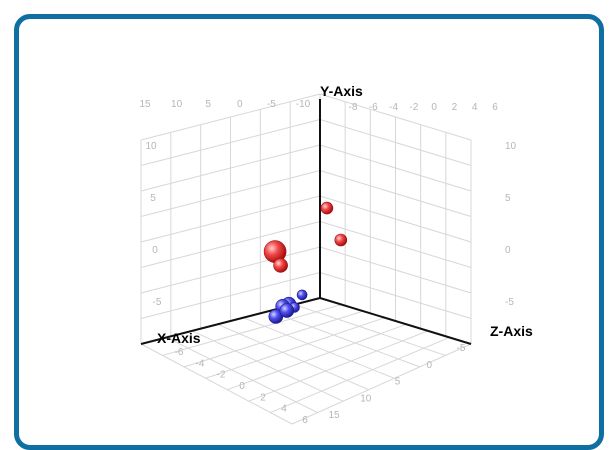 This screenshot has width=610, height=450. I want to click on right-wall-tick-label: -6, so click(373, 107).